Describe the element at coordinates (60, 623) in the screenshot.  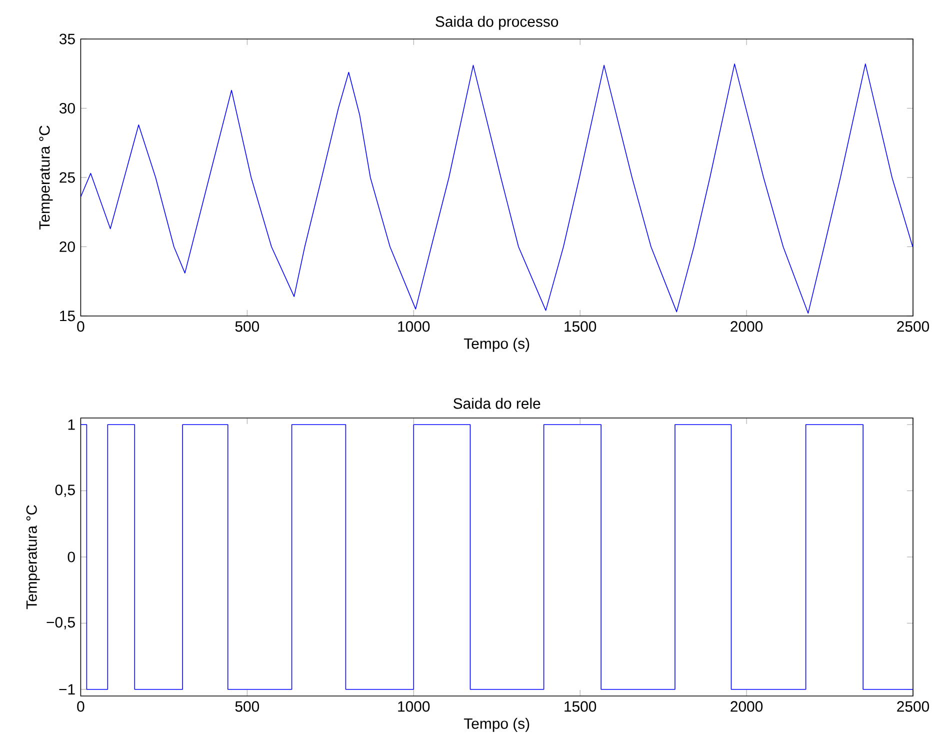
I see `y-tick-label: −0,5` at that location.